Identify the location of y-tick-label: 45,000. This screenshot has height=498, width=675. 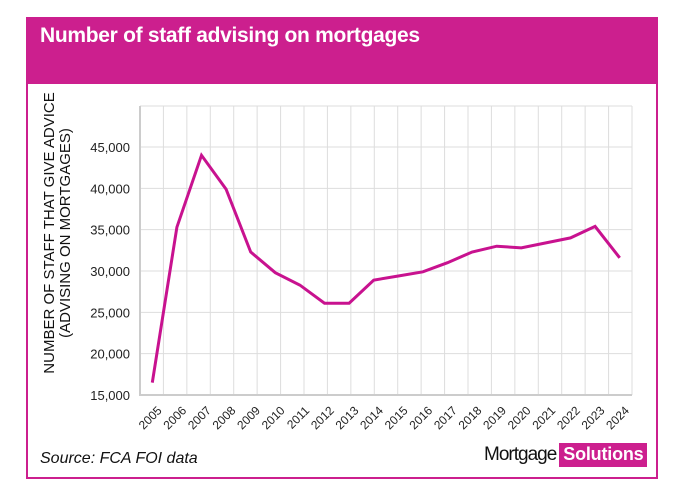
(110, 147).